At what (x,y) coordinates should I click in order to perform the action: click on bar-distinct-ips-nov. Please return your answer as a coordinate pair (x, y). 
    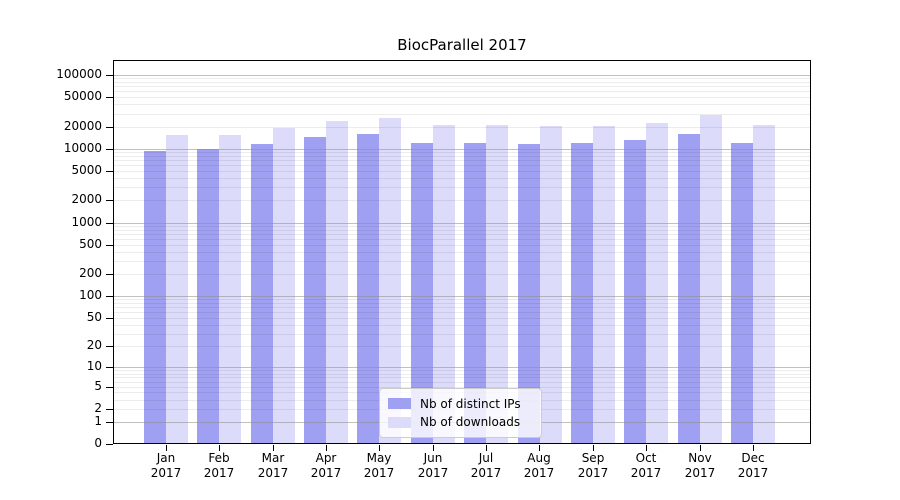
    Looking at the image, I should click on (688, 288).